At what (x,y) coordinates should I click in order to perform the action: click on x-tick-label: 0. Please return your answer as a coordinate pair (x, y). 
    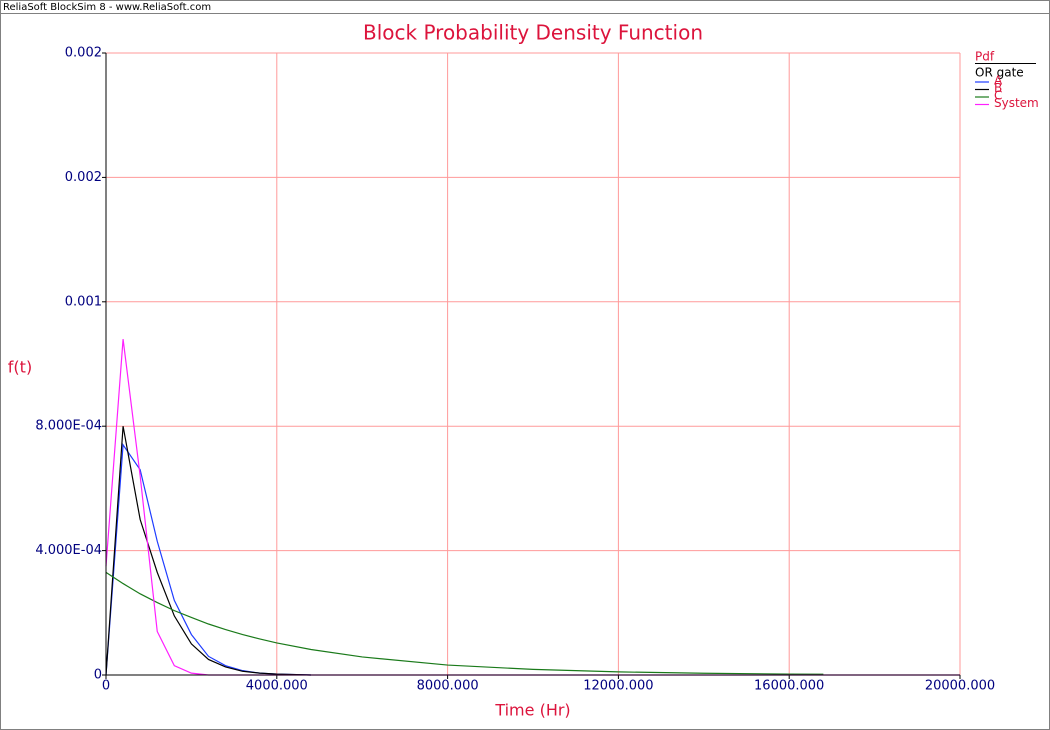
    Looking at the image, I should click on (106, 686).